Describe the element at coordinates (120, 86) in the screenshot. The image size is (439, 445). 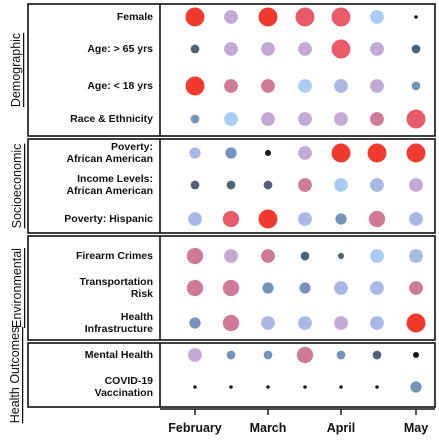
I see `row-label: Age: < 18 yrs` at that location.